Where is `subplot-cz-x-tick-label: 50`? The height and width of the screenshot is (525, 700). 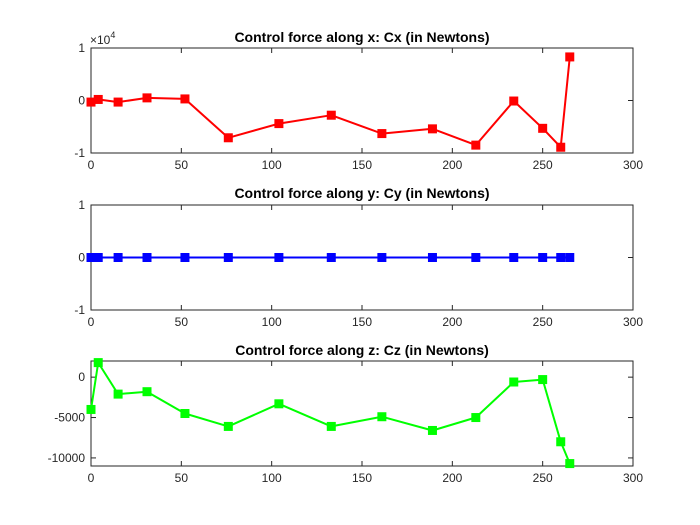 subplot-cz-x-tick-label: 50 is located at coordinates (182, 478).